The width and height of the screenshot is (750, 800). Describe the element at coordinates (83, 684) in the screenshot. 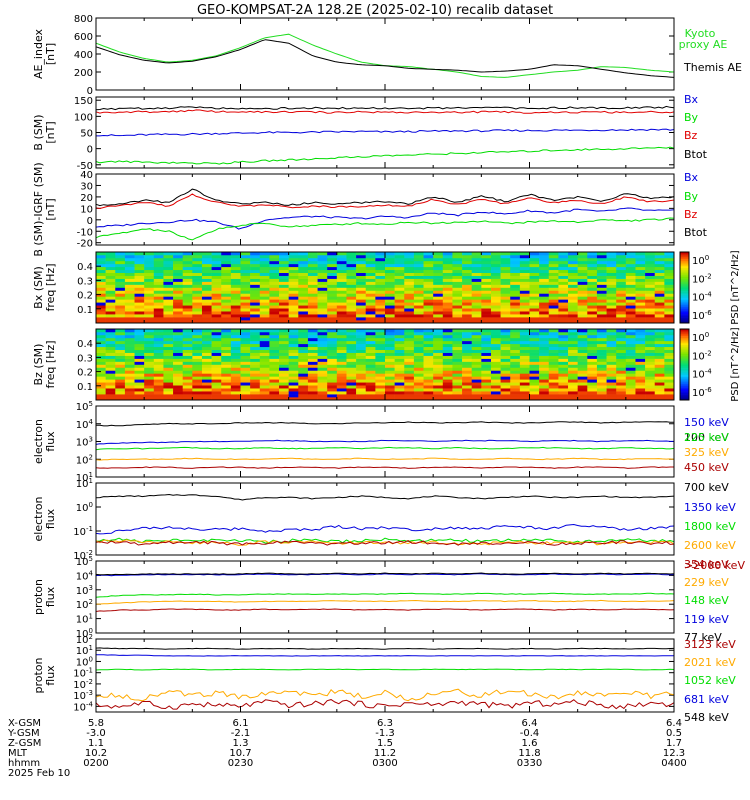

I see `y-tick-label: 10-2` at that location.